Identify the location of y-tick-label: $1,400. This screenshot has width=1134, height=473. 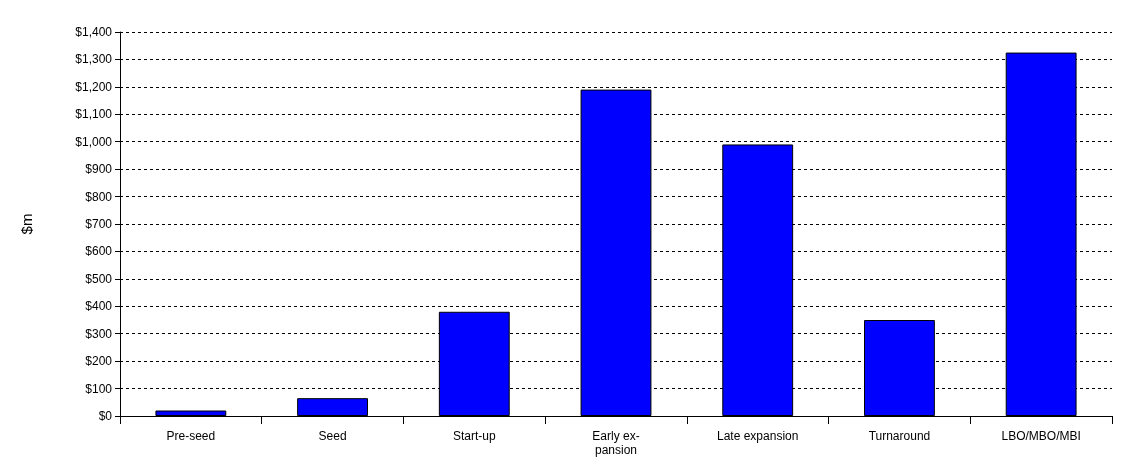
(94, 32).